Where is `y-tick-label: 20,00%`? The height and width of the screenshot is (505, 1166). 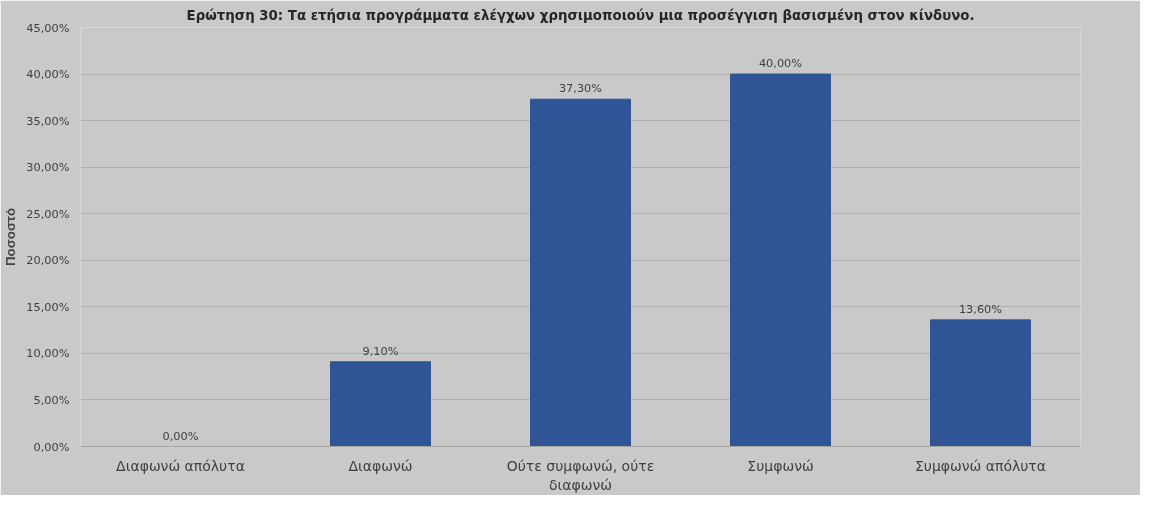 y-tick-label: 20,00% is located at coordinates (48, 260).